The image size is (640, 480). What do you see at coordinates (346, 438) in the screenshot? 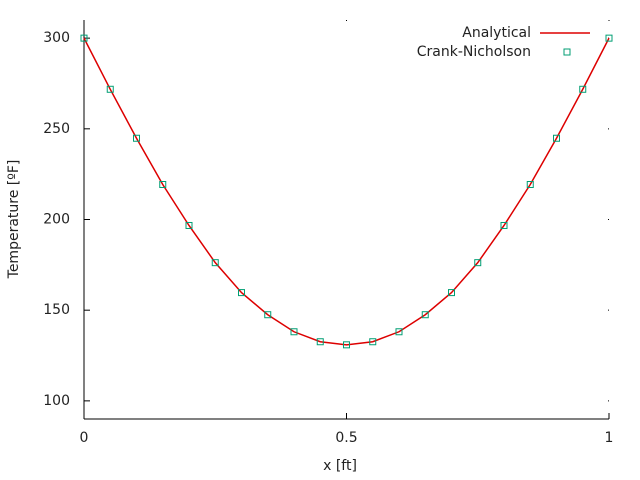
I see `x-tick-label: 0.5` at bounding box center [346, 438].